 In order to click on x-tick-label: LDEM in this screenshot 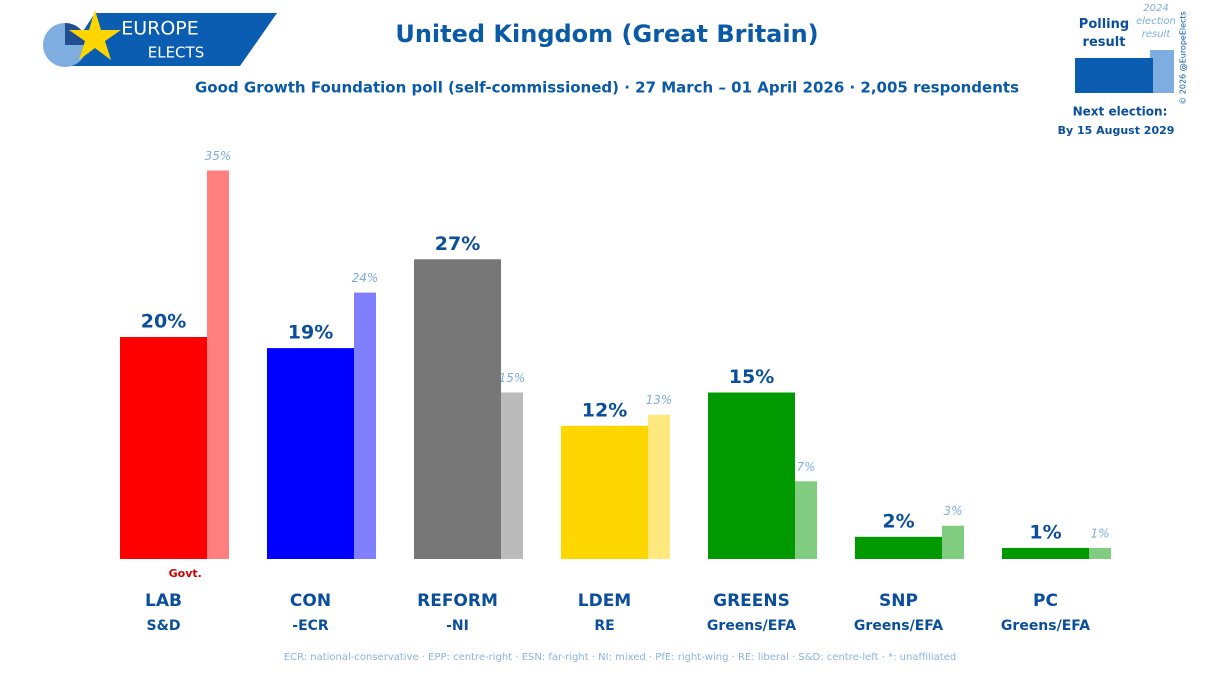, I will do `click(604, 601)`.